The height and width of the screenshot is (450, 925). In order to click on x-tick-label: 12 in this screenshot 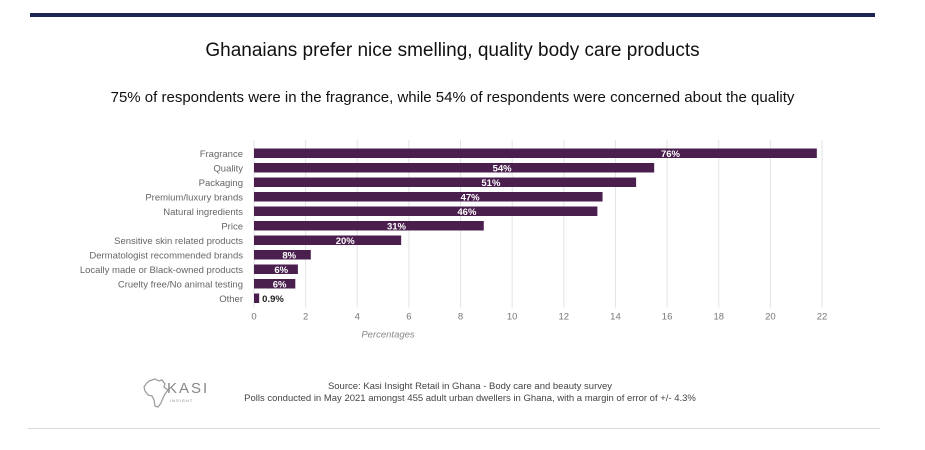, I will do `click(564, 317)`.